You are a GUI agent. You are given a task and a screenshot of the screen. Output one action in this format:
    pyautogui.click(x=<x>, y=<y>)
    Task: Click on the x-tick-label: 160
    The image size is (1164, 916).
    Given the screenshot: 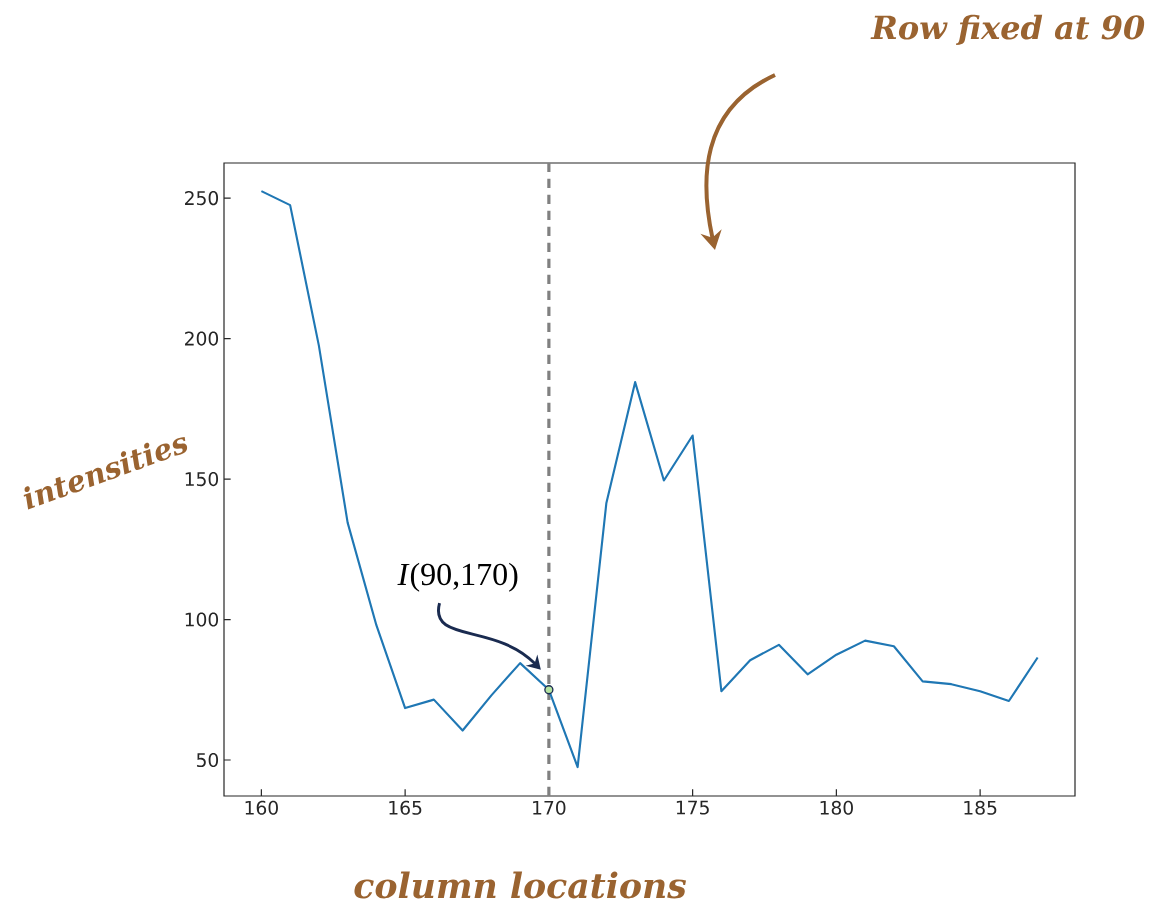 What is the action you would take?
    pyautogui.click(x=261, y=807)
    